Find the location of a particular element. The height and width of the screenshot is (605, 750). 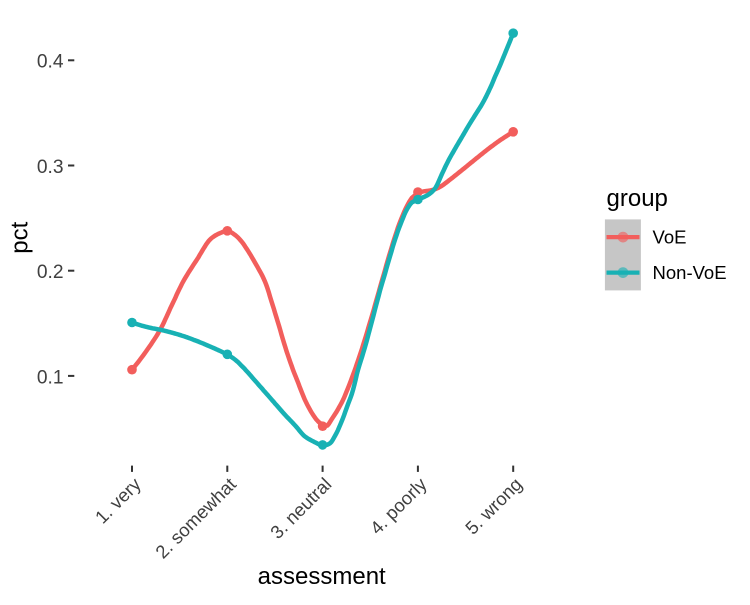

svg-text: 0.1 is located at coordinates (50, 377).